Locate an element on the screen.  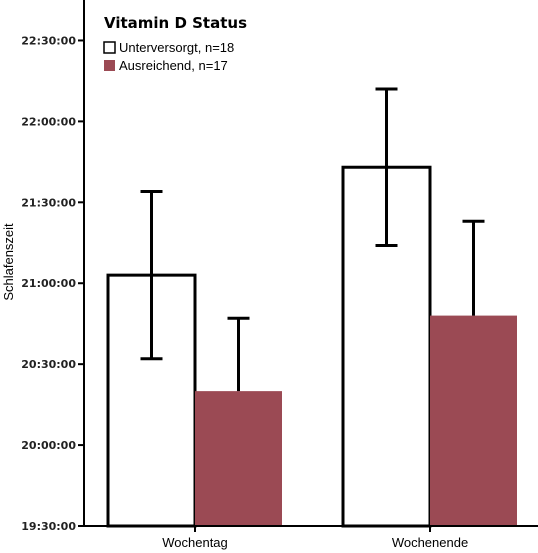
legend-title: Vitamin D Status is located at coordinates (175, 23).